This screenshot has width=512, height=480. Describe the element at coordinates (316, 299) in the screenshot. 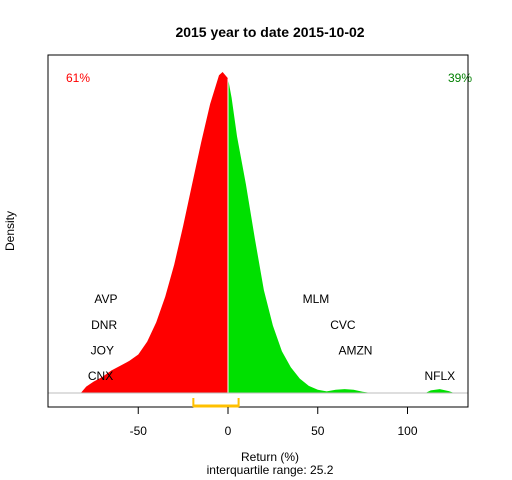

I see `ticker-annotation: MLM` at that location.